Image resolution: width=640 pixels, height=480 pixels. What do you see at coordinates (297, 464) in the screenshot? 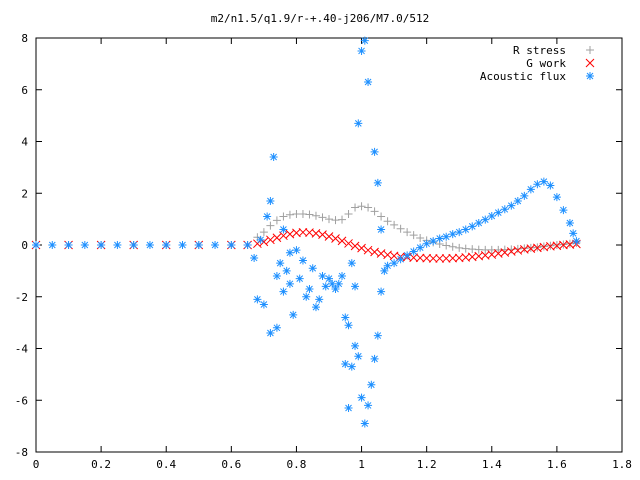
I see `x-tick-label: 0.8` at bounding box center [297, 464].